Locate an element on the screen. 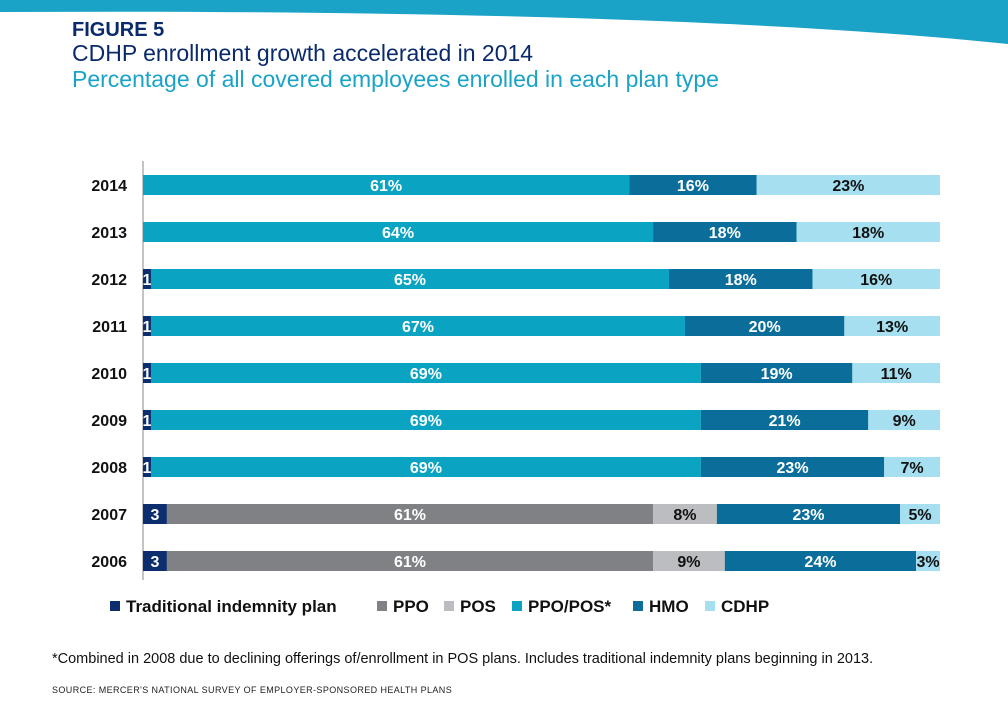 The width and height of the screenshot is (1008, 720). data-label: 19% is located at coordinates (777, 374).